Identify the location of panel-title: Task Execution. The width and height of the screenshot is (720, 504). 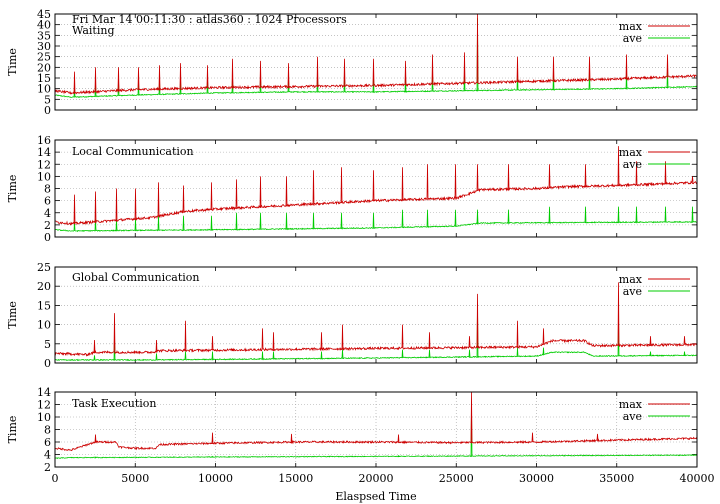
(114, 403).